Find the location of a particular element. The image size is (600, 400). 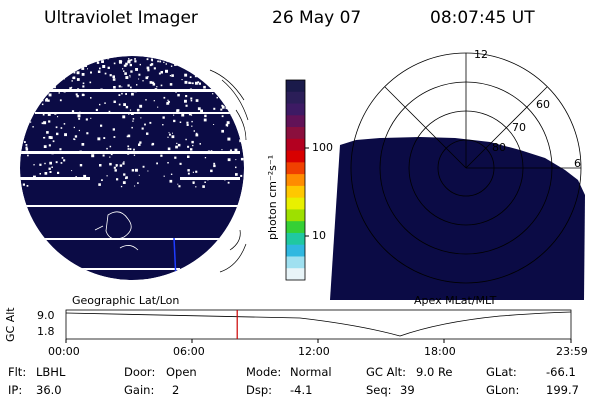

info-gcalt-val: 9.0 Re is located at coordinates (434, 372).